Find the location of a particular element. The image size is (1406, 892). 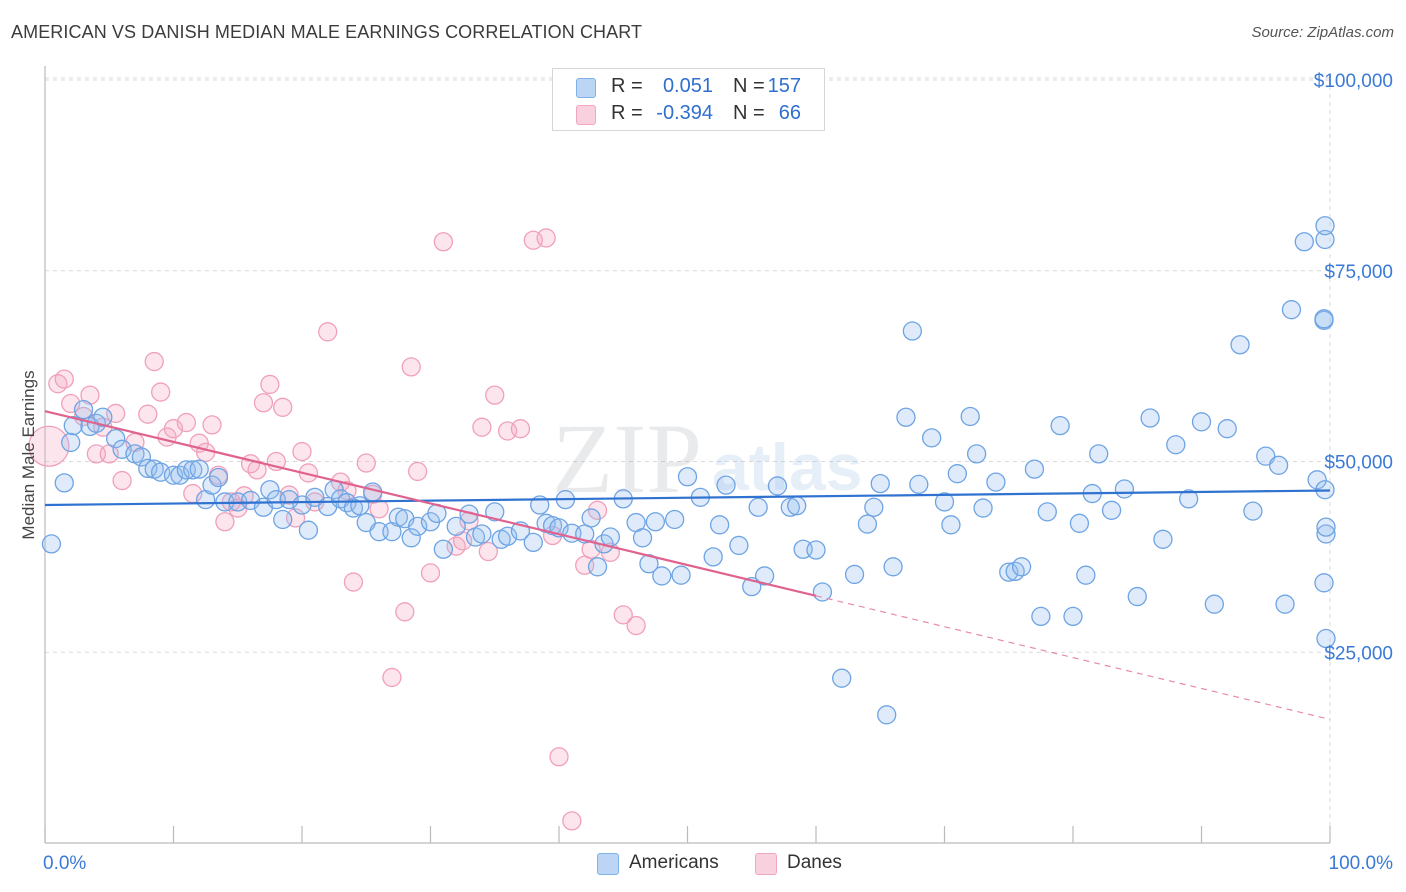

r-label: R = is located at coordinates (627, 113).